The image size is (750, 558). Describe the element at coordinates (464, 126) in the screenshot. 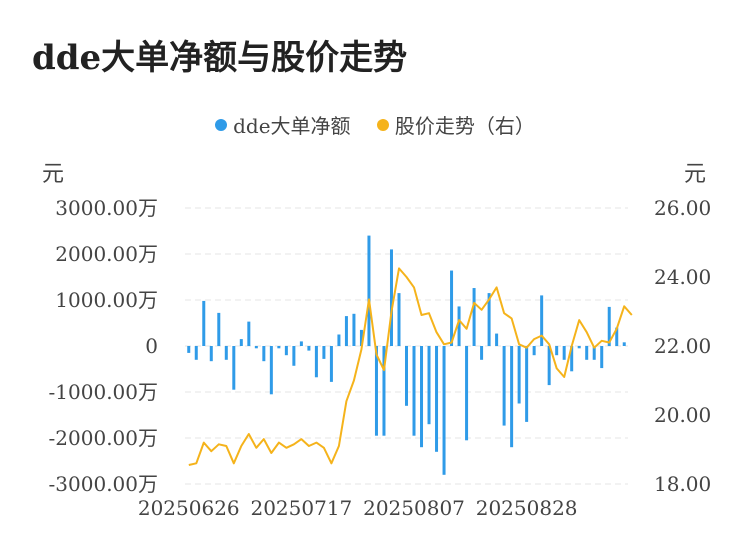

I see `legend-label-price: 股价走势（右）` at that location.